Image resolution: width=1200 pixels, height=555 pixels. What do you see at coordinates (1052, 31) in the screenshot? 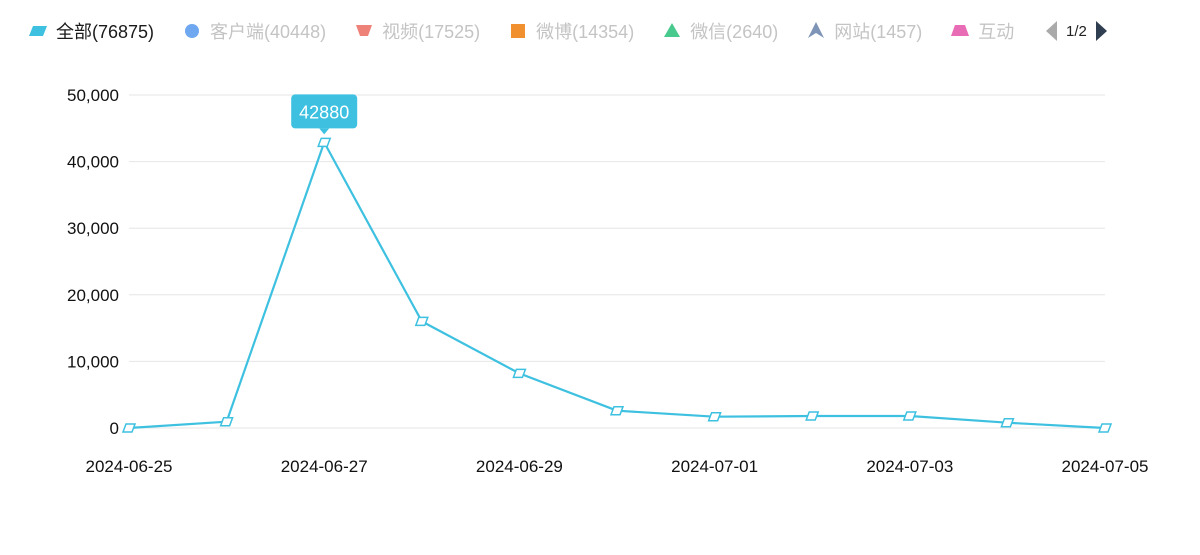
I see `prev-page-icon` at bounding box center [1052, 31].